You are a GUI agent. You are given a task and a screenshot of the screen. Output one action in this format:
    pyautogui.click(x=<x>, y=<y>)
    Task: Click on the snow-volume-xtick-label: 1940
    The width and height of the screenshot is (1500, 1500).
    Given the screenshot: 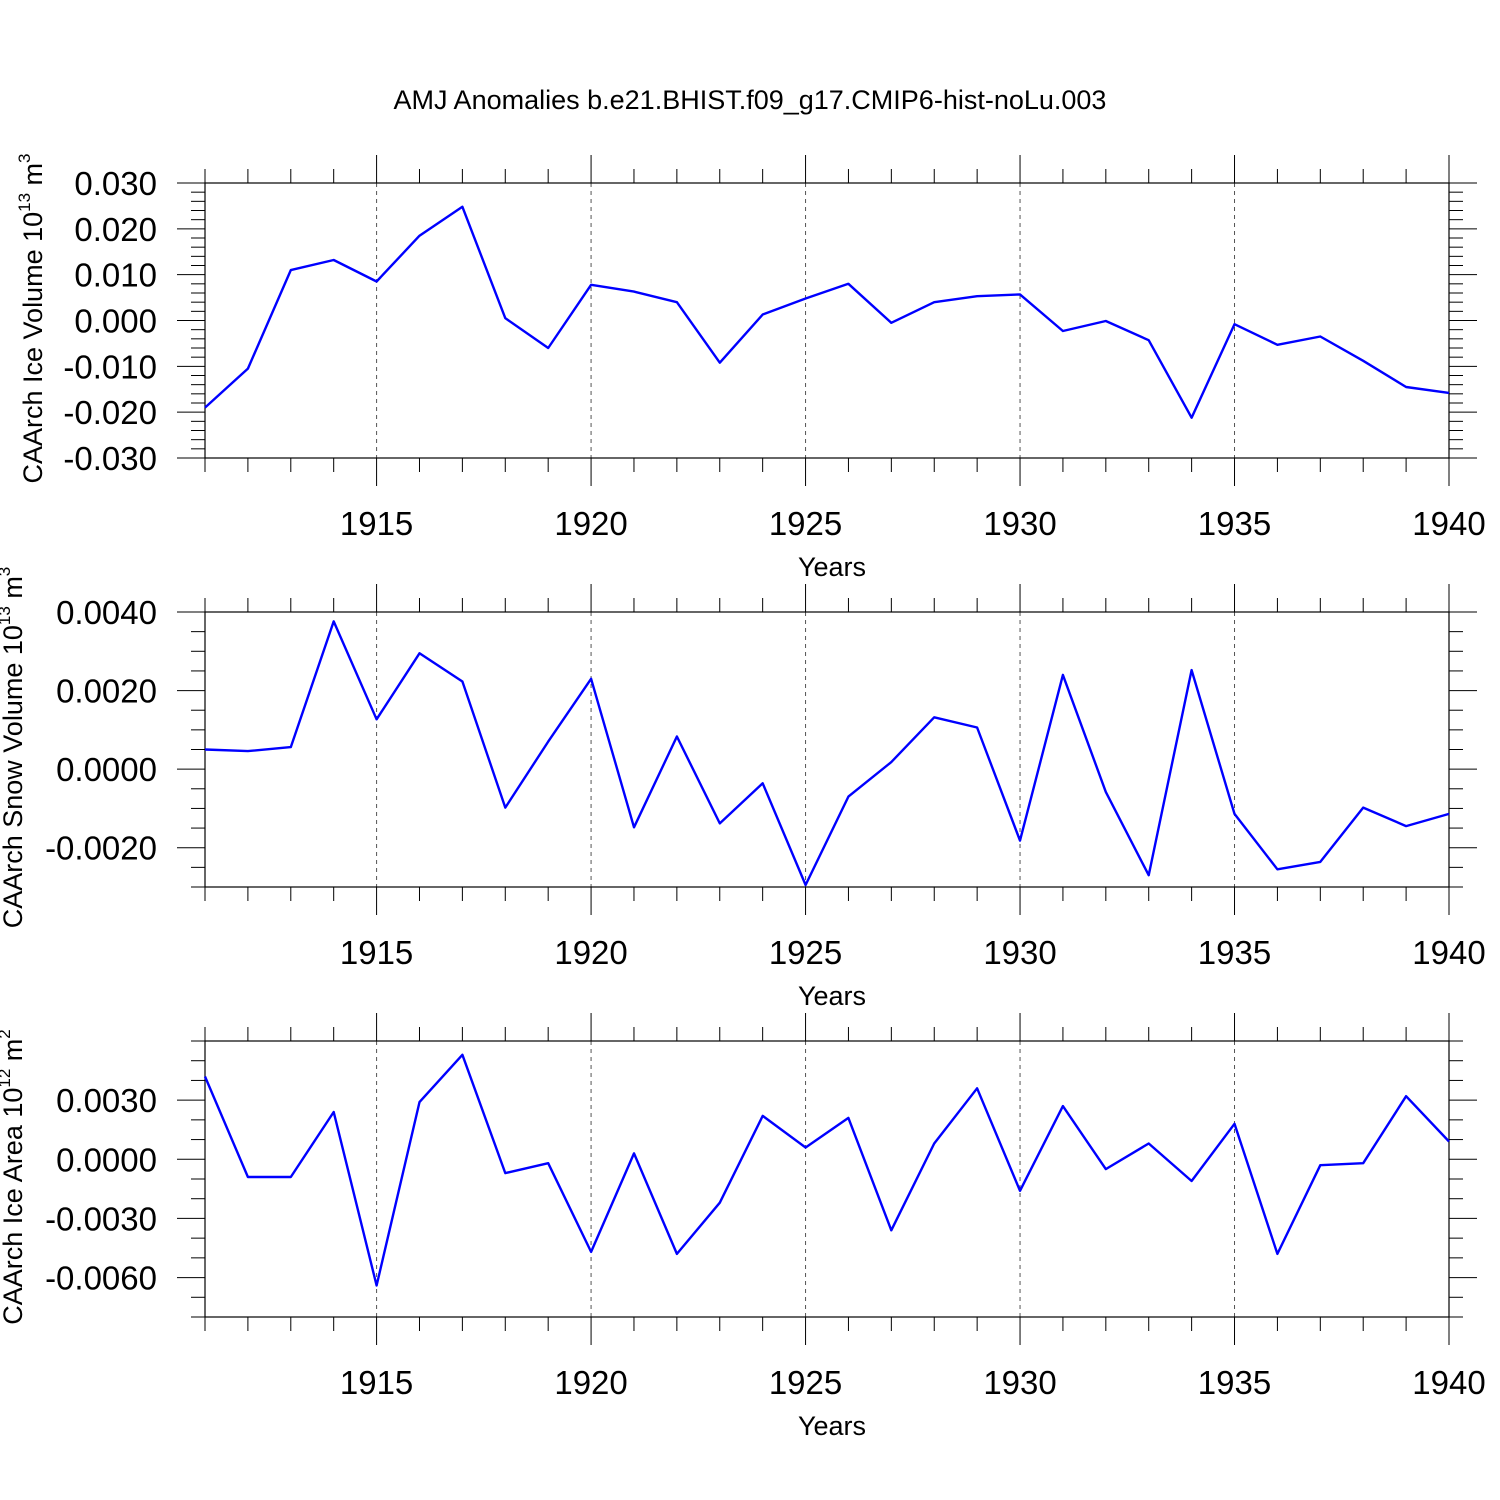 What is the action you would take?
    pyautogui.click(x=1448, y=952)
    